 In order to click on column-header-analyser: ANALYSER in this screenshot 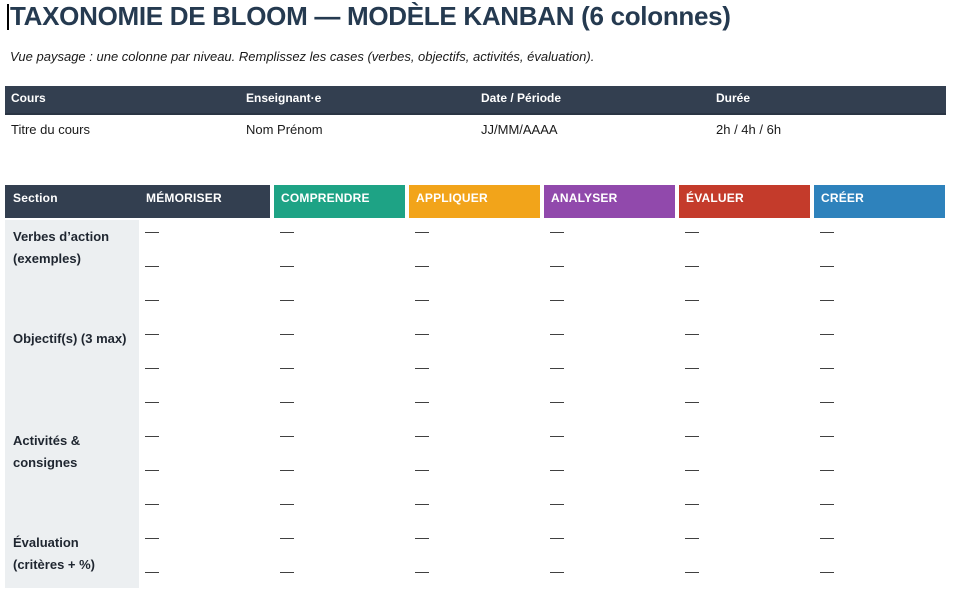, I will do `click(609, 201)`.